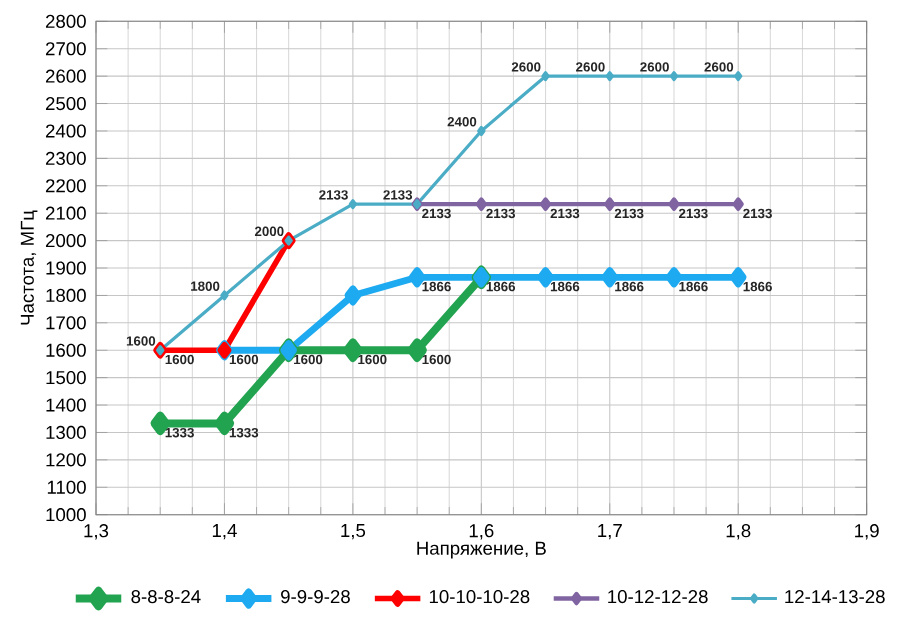 The height and width of the screenshot is (624, 900). Describe the element at coordinates (65, 103) in the screenshot. I see `y-tick-label: 2500` at that location.